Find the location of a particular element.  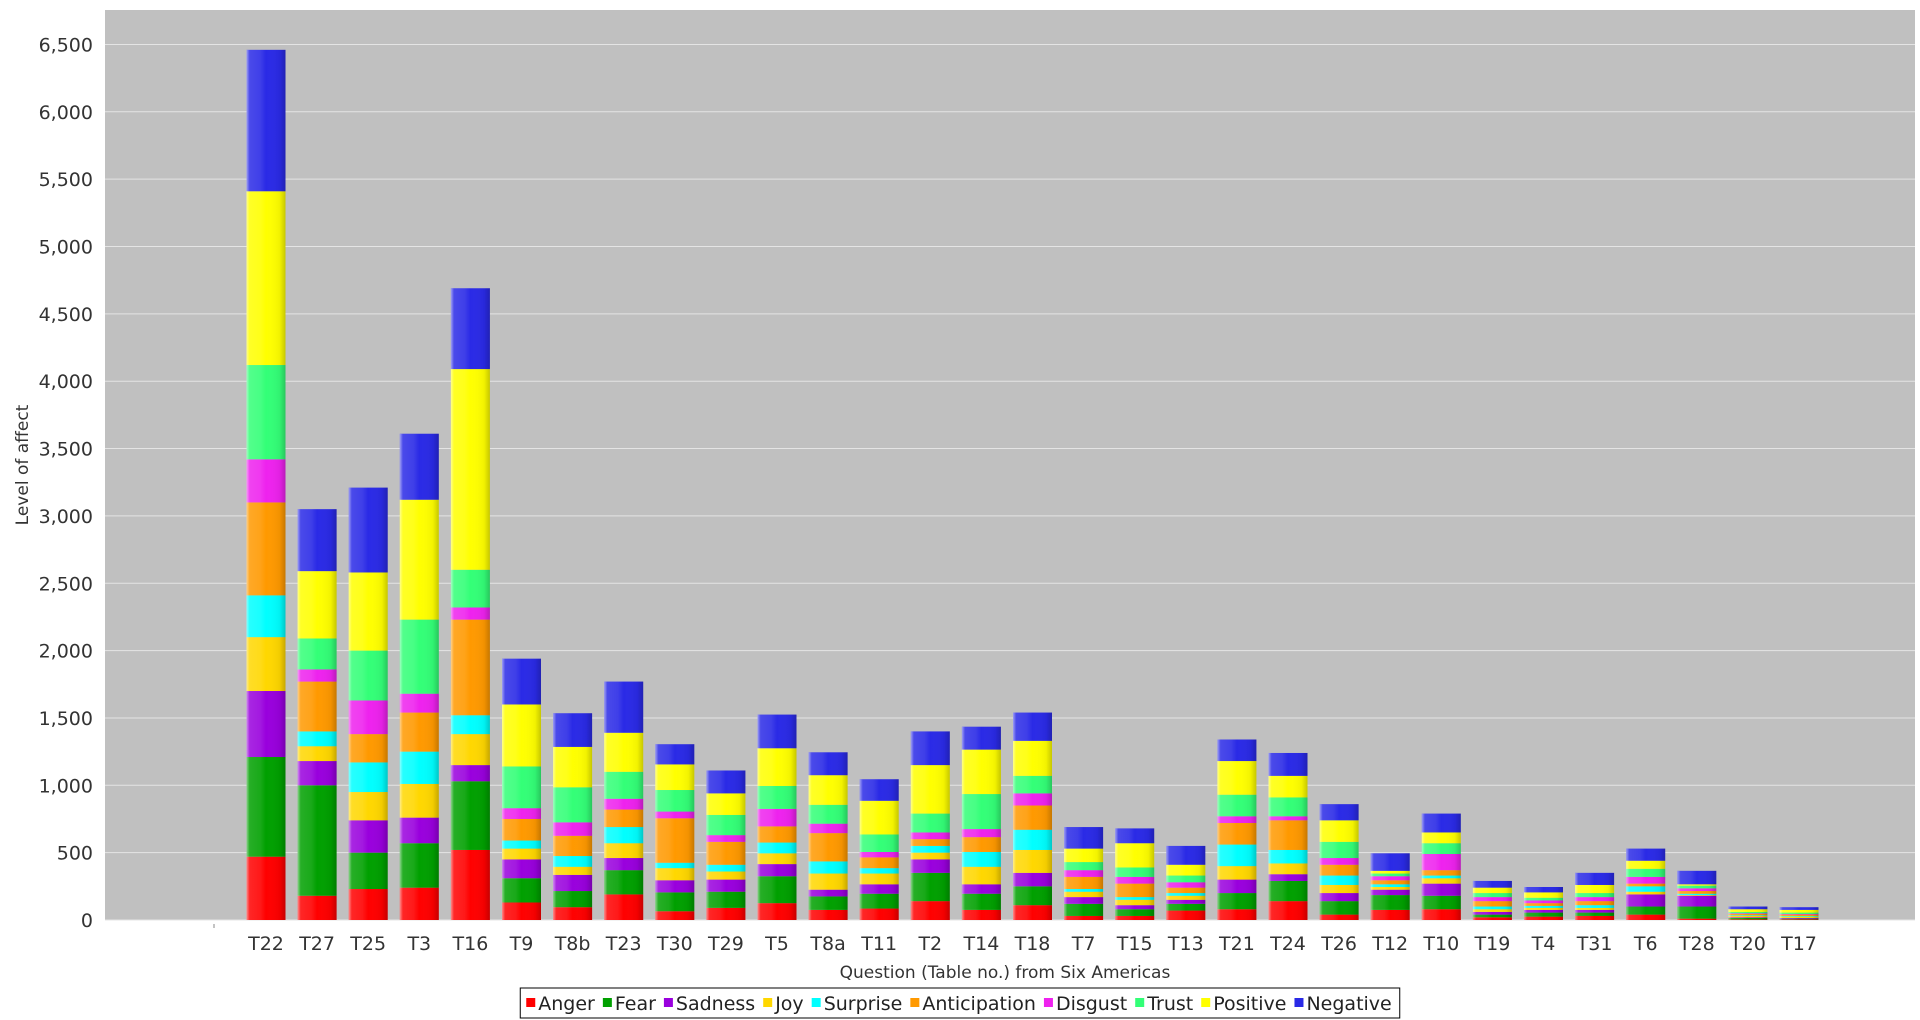

x-tick-label: T7 is located at coordinates (1083, 944).